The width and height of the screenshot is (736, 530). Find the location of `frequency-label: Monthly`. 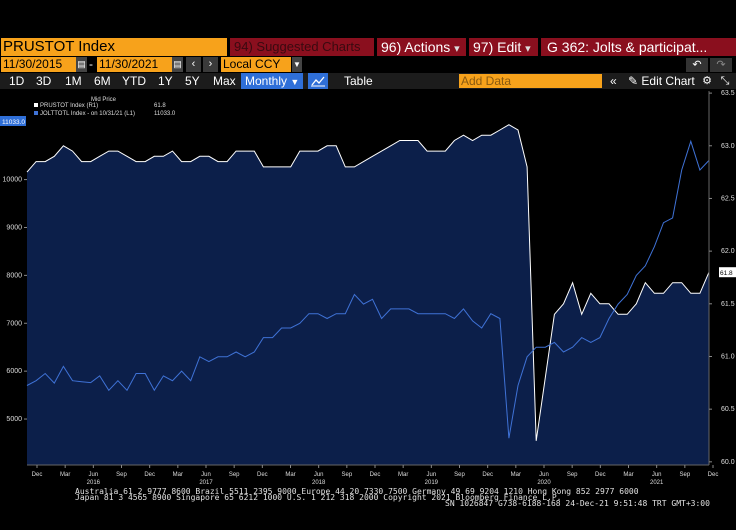

frequency-label: Monthly is located at coordinates (266, 81).